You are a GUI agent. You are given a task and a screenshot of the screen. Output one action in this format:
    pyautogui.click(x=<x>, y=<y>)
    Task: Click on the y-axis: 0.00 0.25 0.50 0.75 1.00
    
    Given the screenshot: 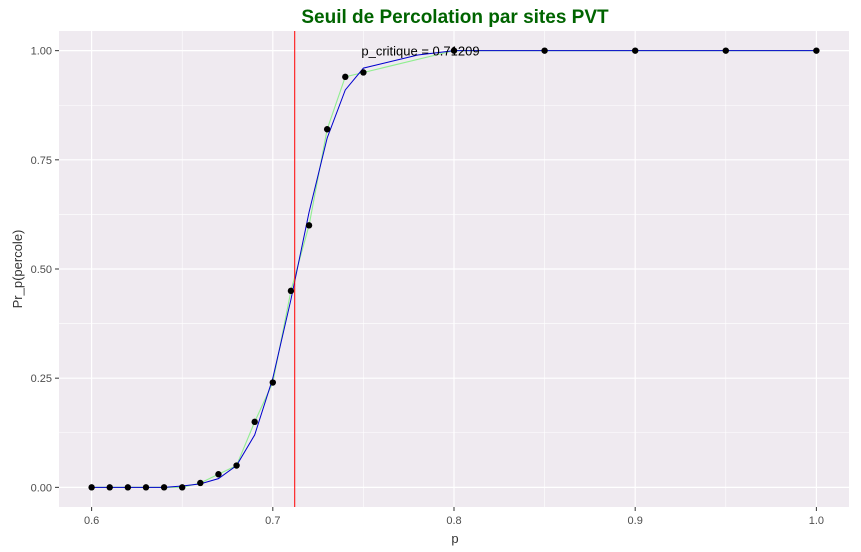 What is the action you would take?
    pyautogui.click(x=45, y=270)
    